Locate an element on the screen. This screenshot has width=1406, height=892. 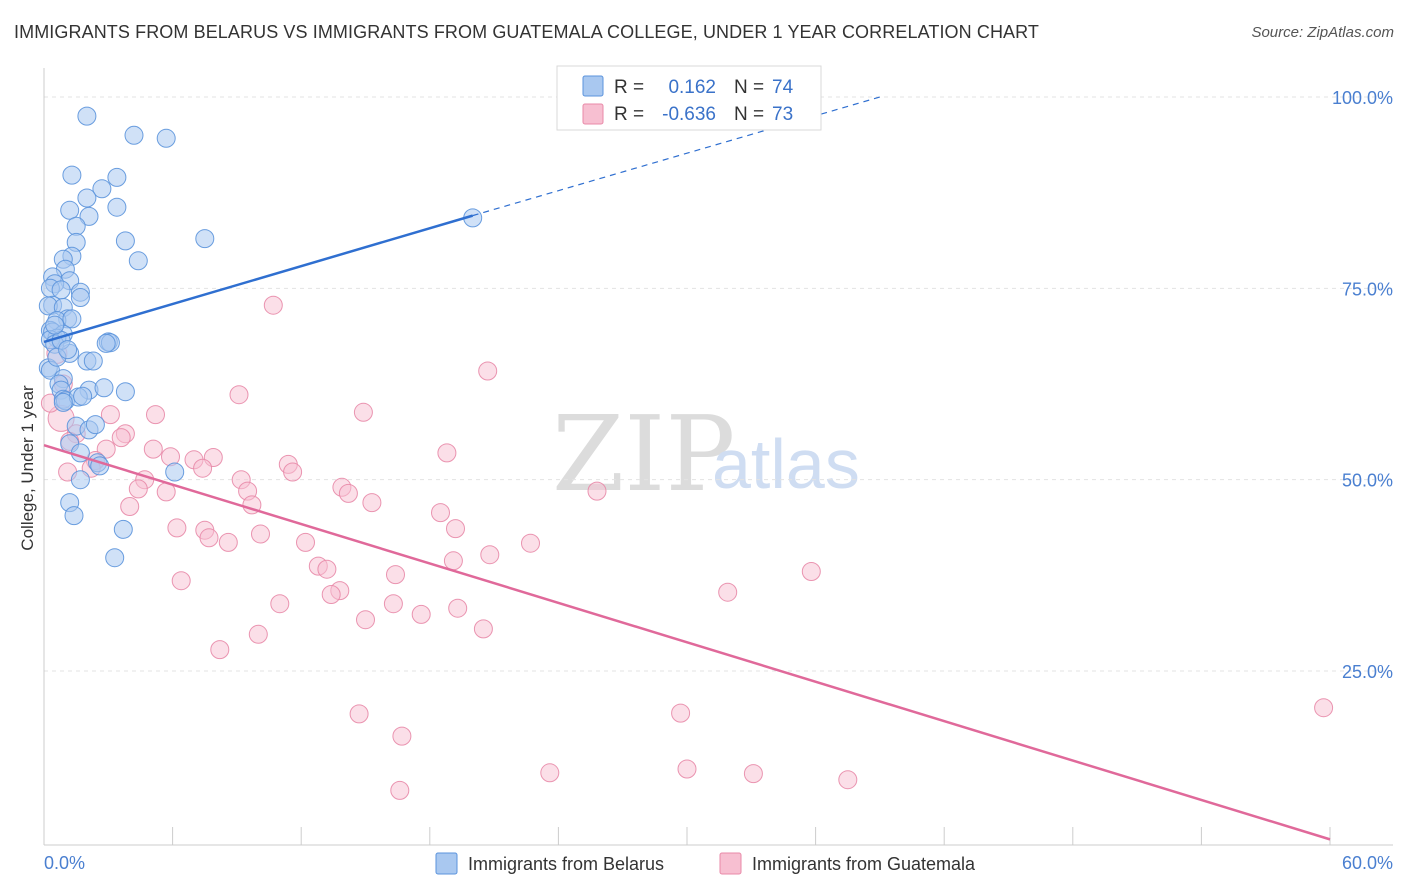
stats-n-label-belarus: N = is located at coordinates (749, 87).